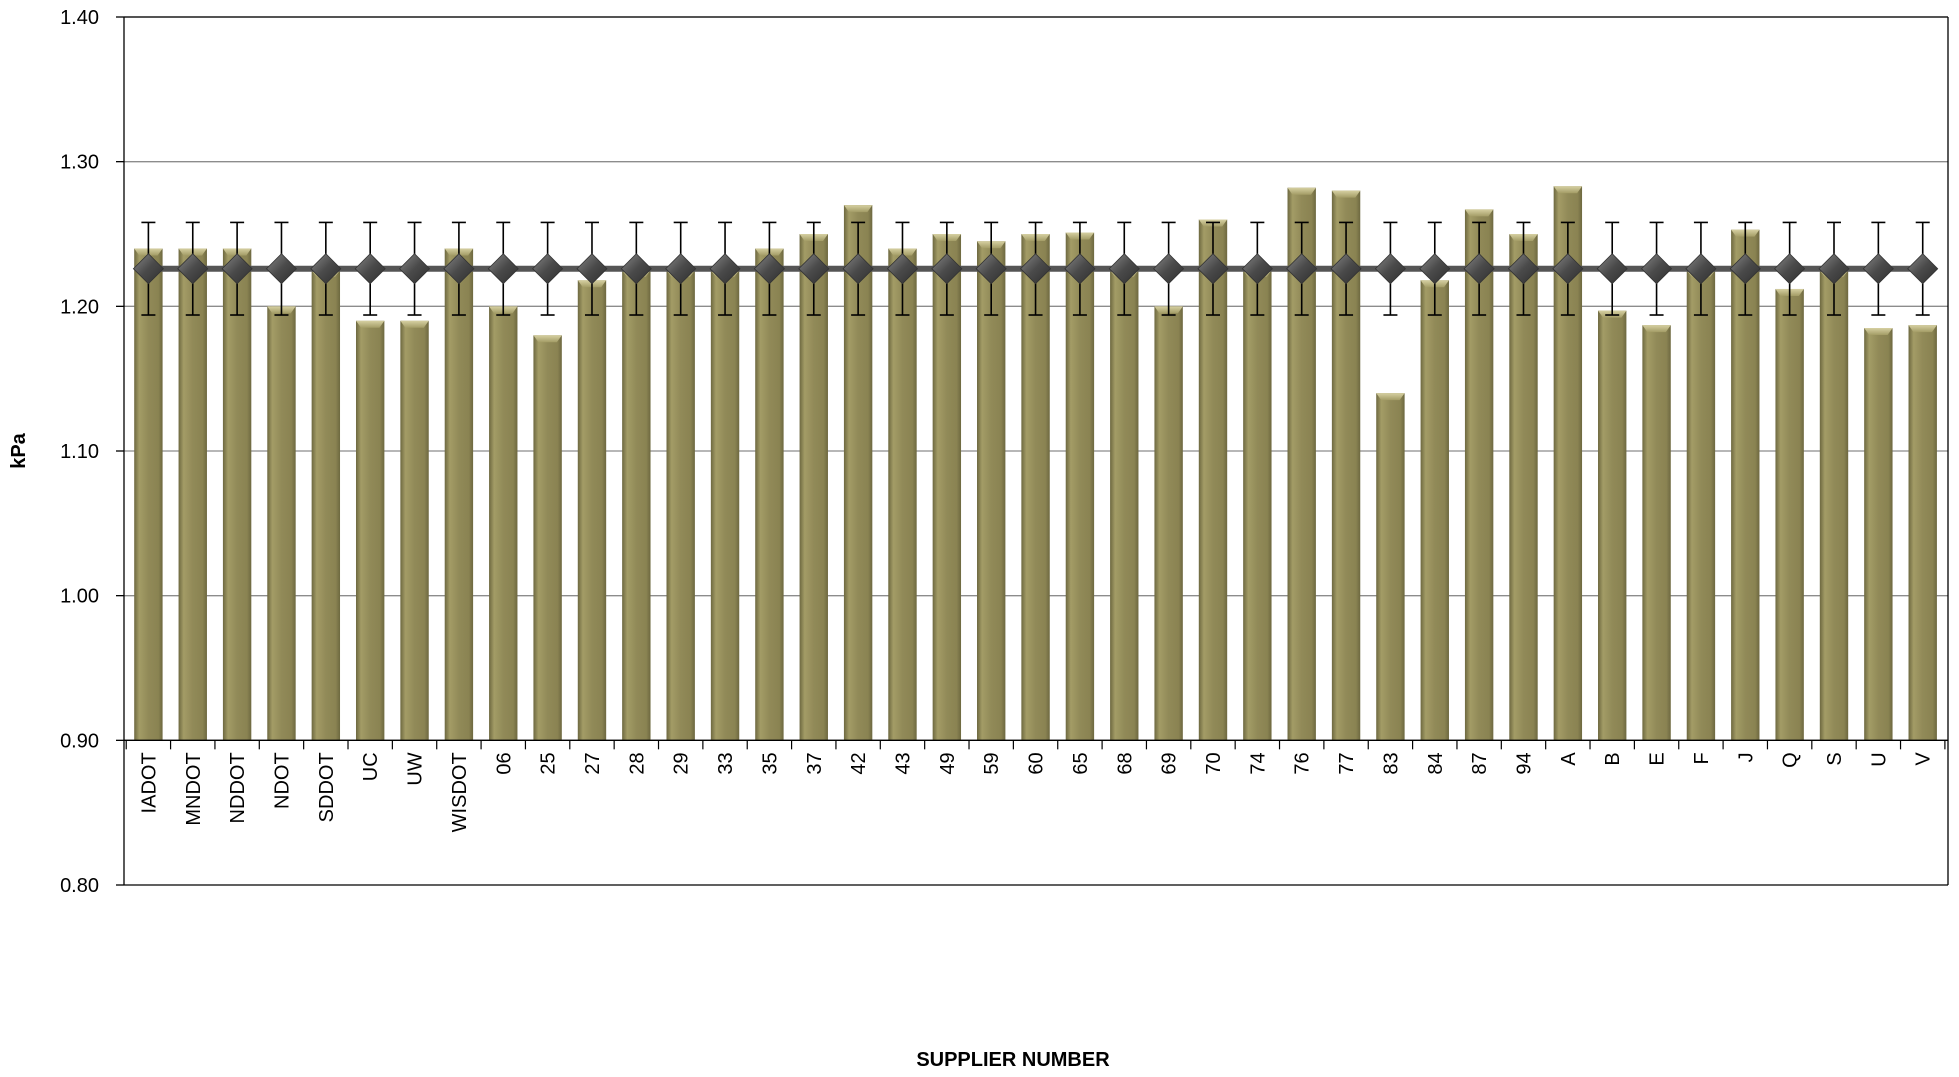  I want to click on y-tick-label-1.10: 1.10, so click(79, 452).